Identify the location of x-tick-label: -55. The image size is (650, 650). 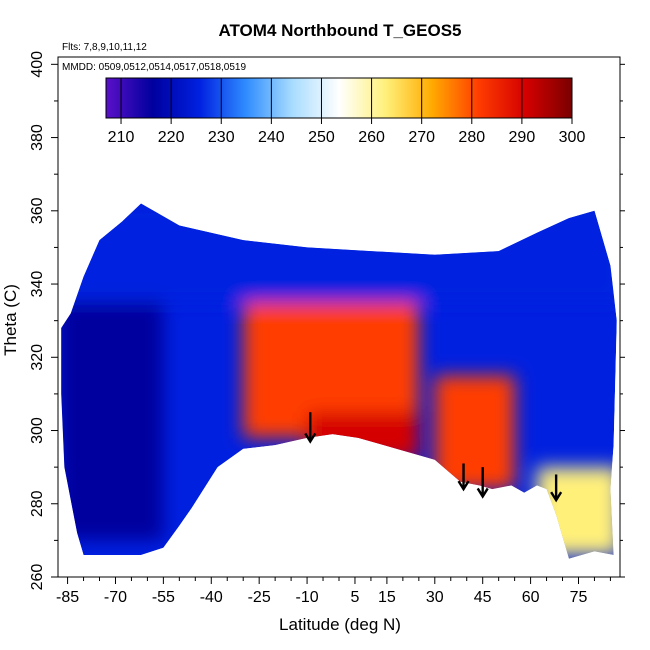
(163, 597).